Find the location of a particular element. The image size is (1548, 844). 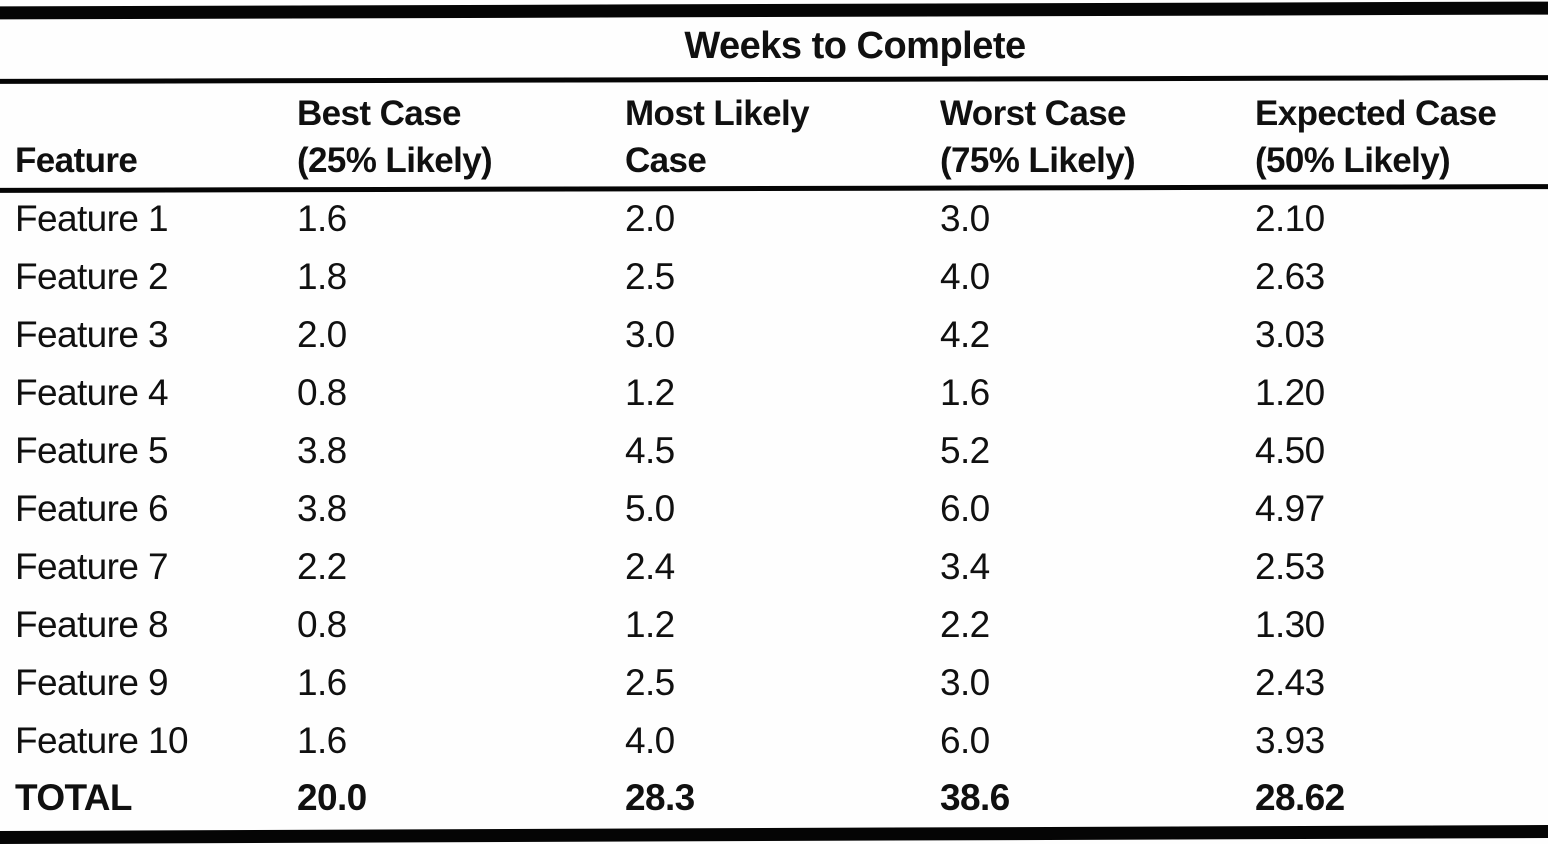

total-most-likely: 28.3 is located at coordinates (660, 797).